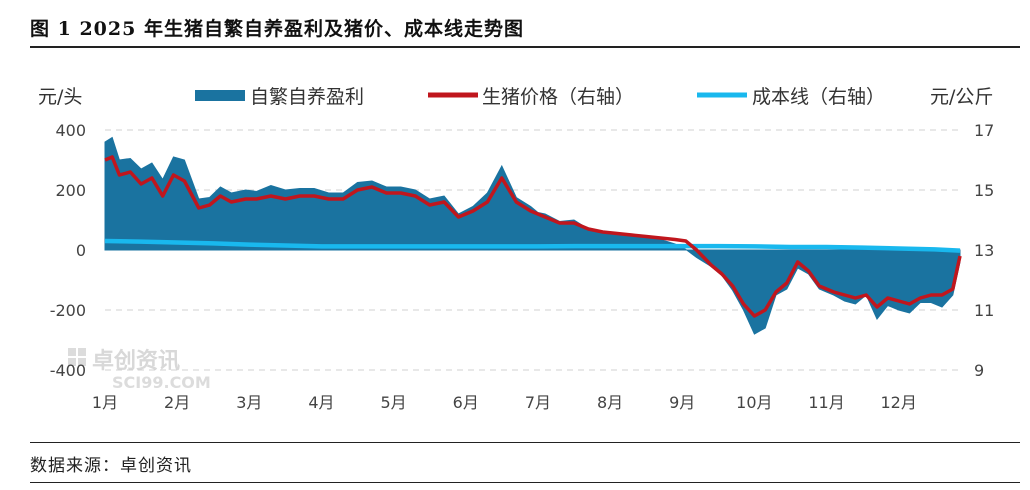 This screenshot has width=1030, height=490. Describe the element at coordinates (394, 402) in the screenshot. I see `x-tick-label: 5月` at that location.